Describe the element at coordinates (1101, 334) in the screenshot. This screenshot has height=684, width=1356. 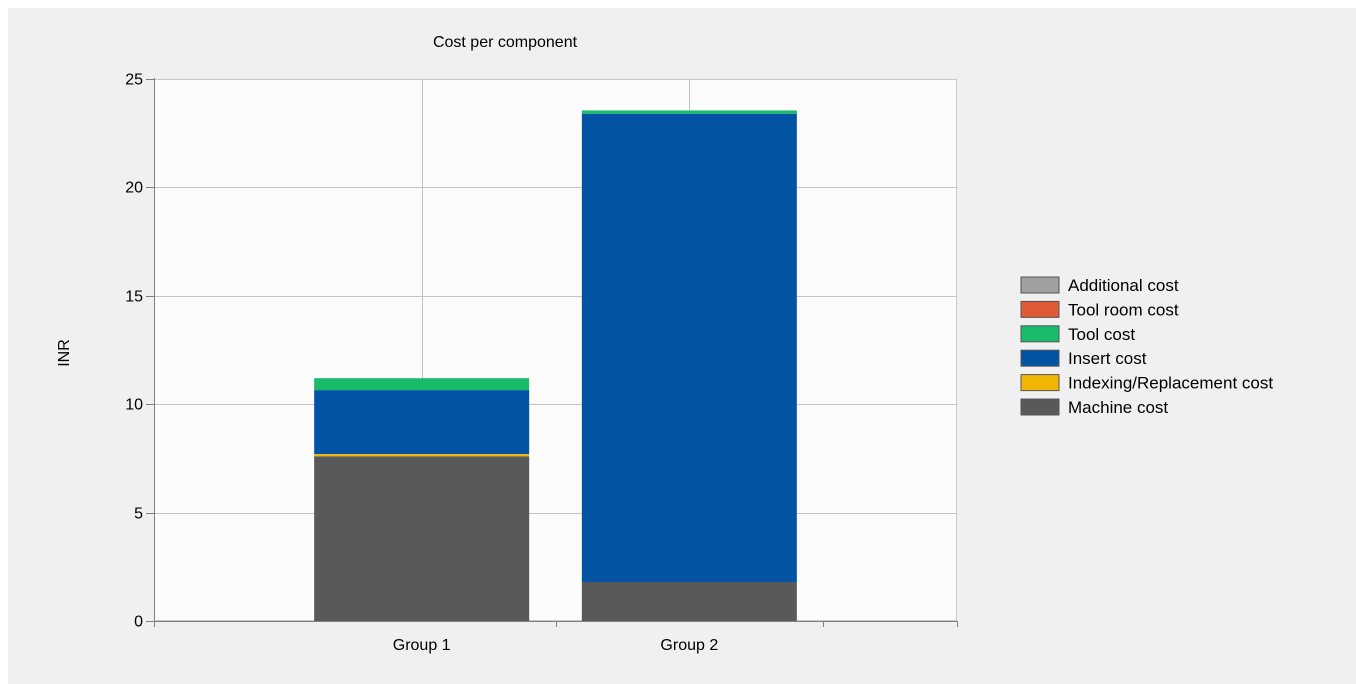
I see `legend-label: Tool cost` at that location.